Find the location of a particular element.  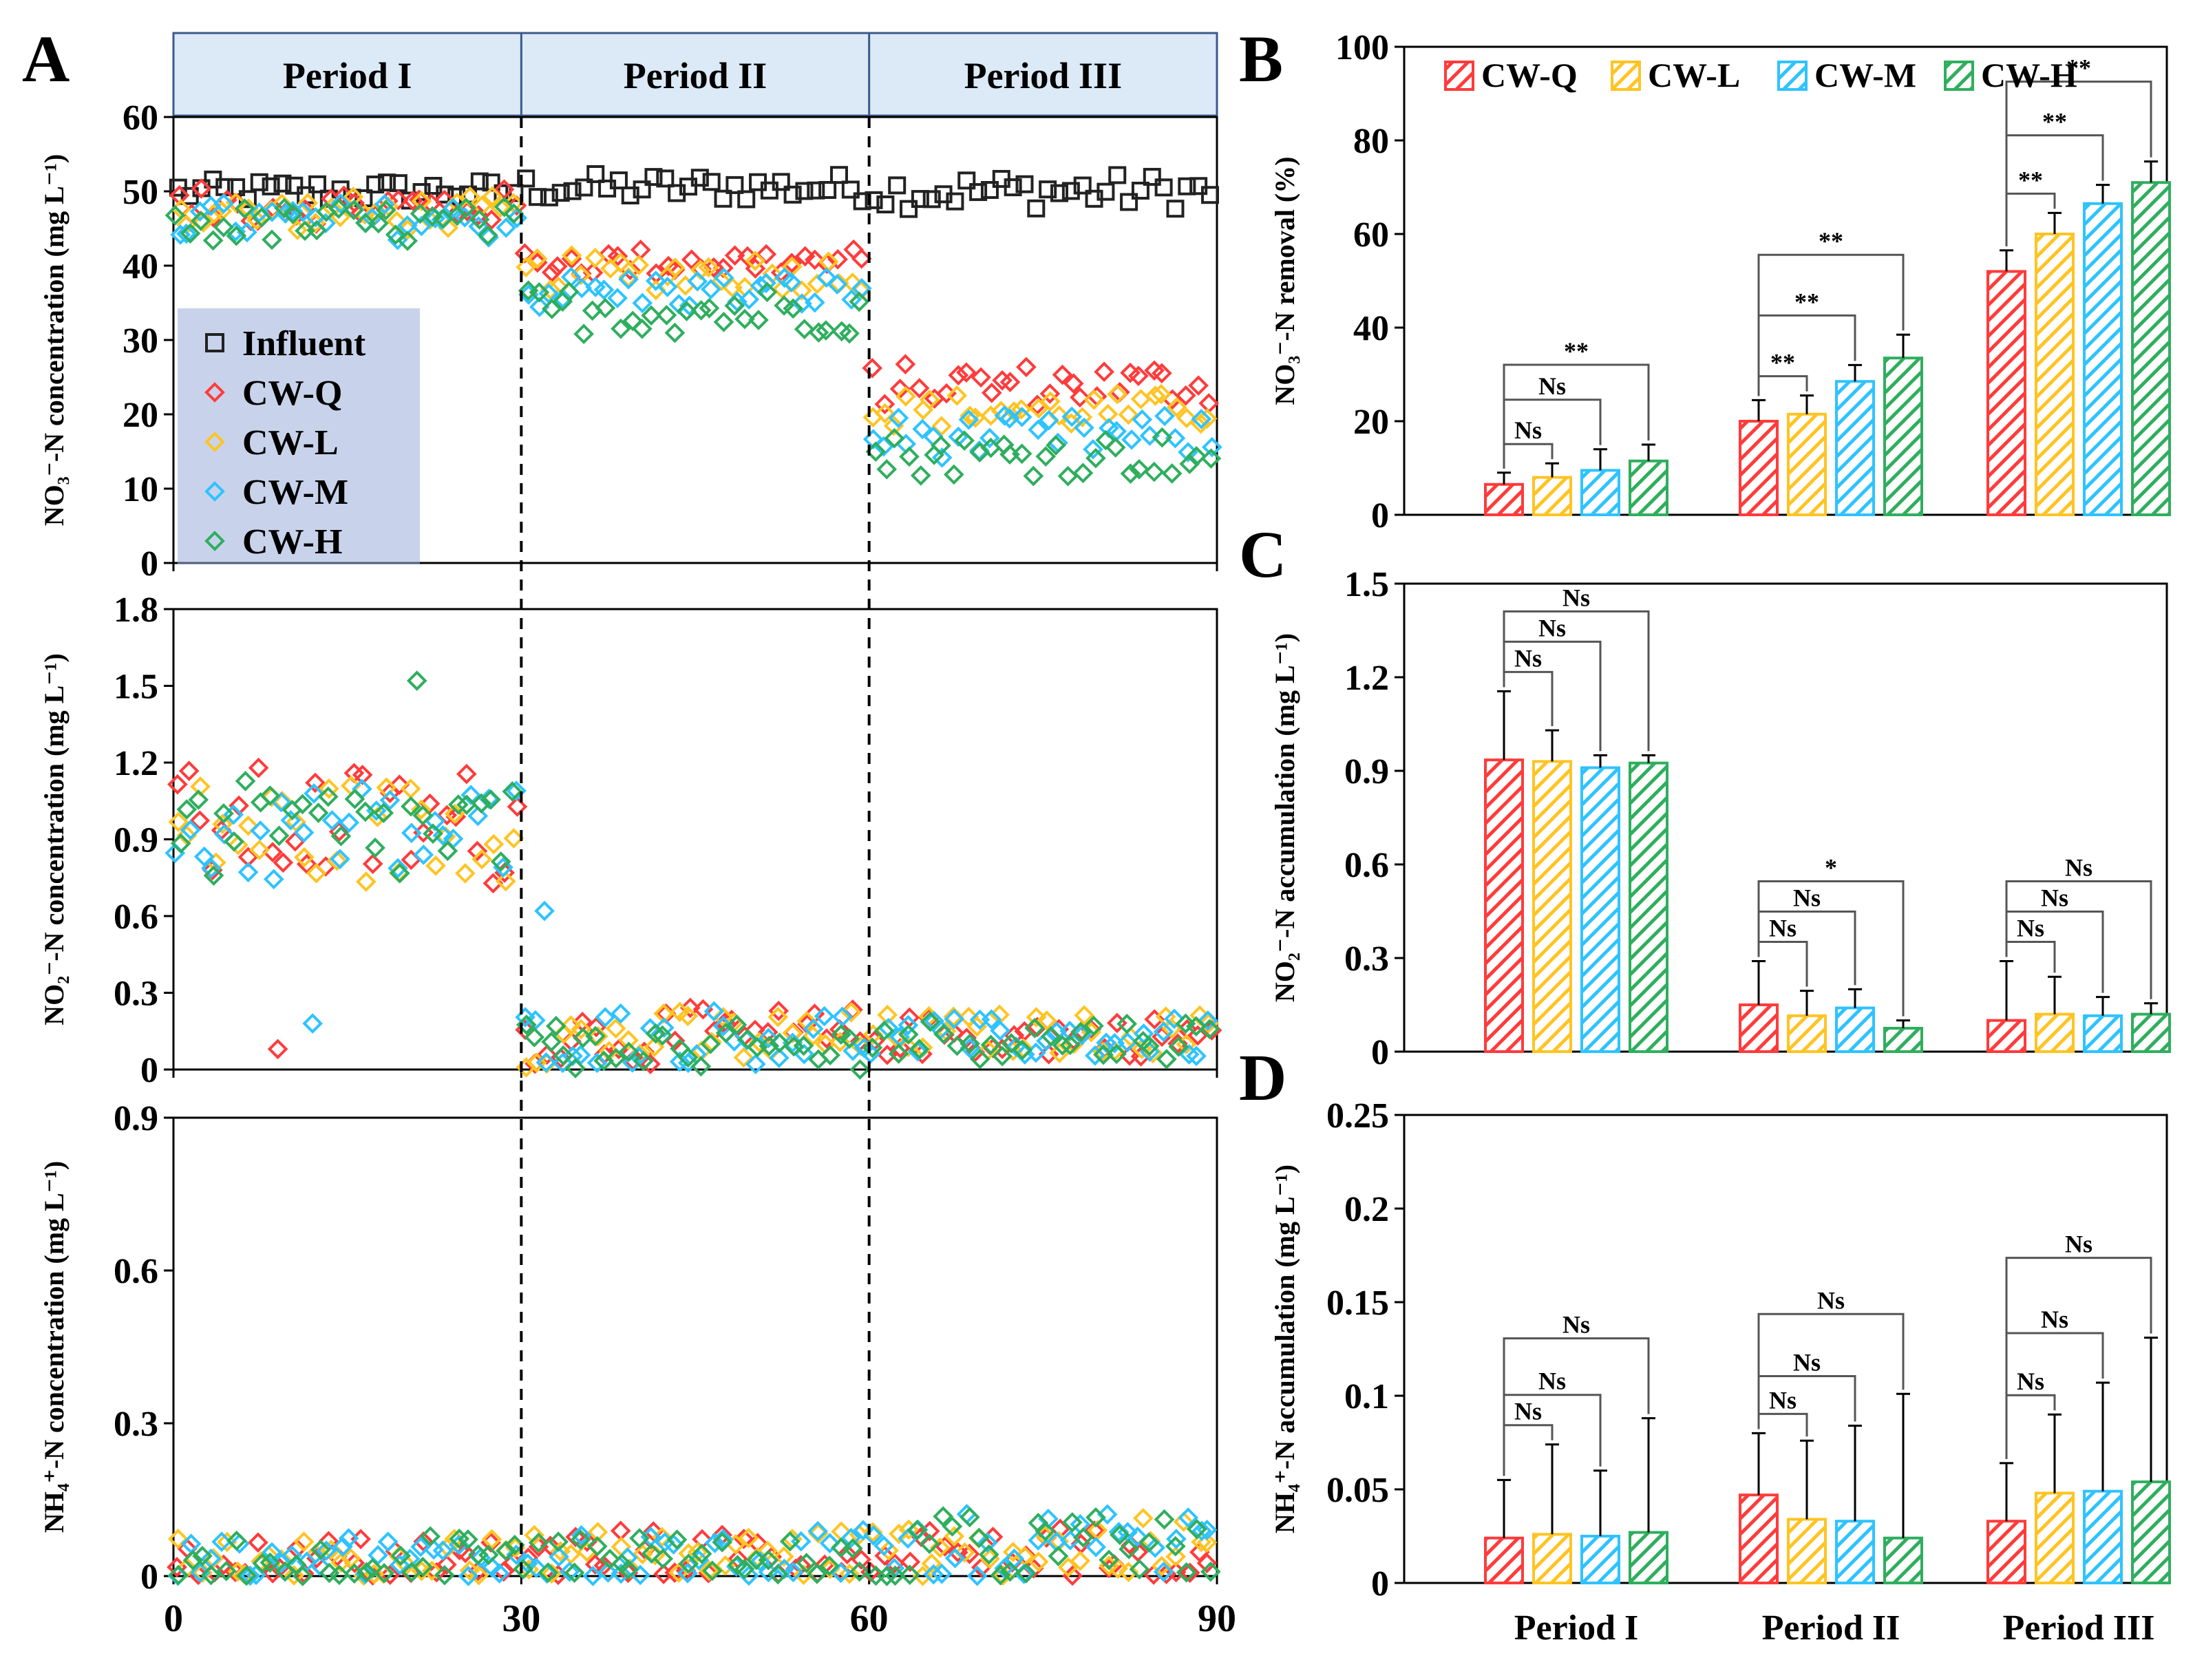

plot-area-frame is located at coordinates (695, 839).